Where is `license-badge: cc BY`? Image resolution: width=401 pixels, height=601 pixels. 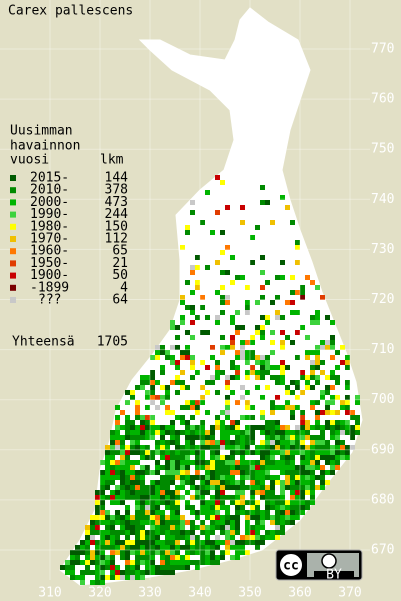 license-badge: cc BY is located at coordinates (319, 566).